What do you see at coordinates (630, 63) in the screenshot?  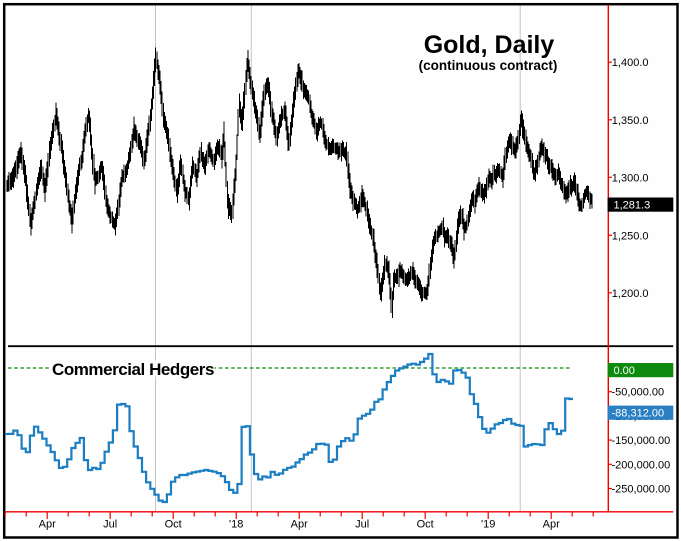 I see `svg-text: 1,400.0` at bounding box center [630, 63].